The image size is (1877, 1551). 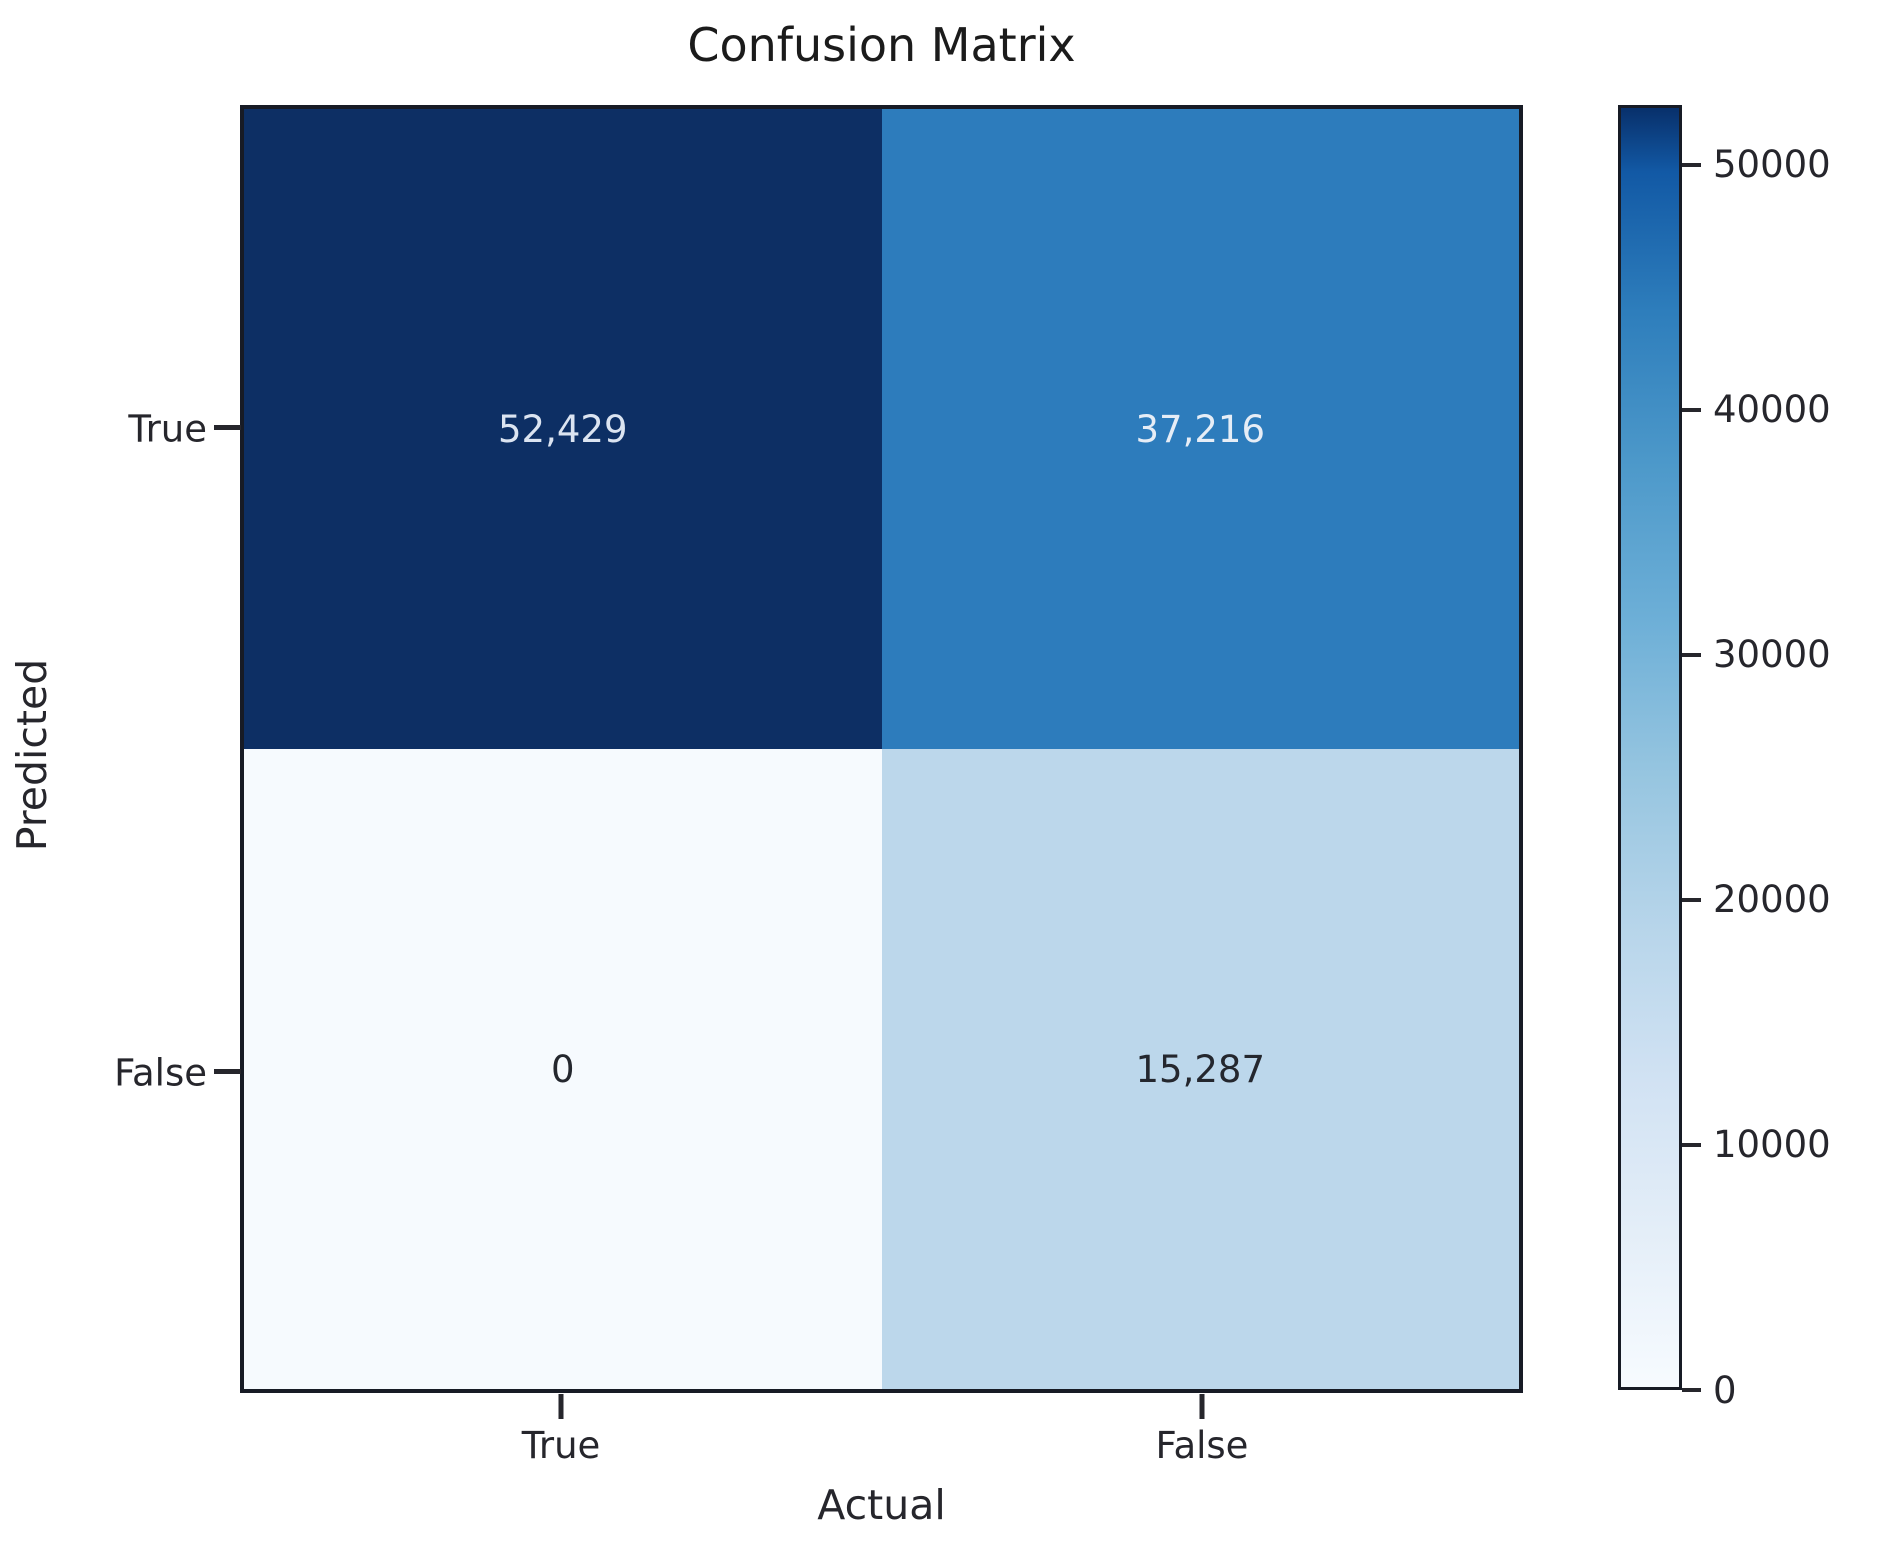 I want to click on y-tick-mark-true, so click(x=227, y=427).